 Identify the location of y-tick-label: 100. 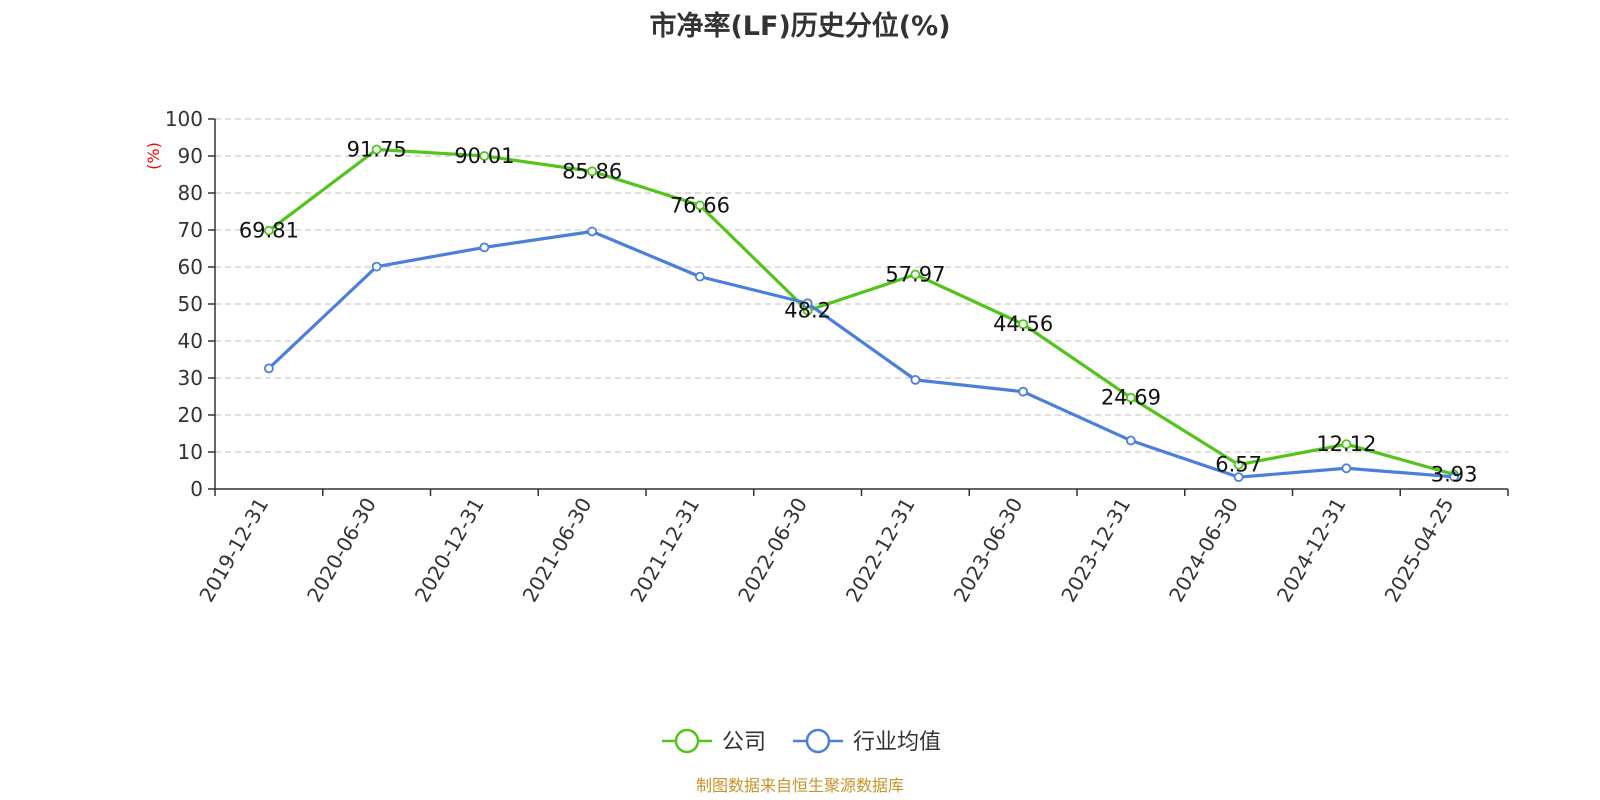
(184, 119).